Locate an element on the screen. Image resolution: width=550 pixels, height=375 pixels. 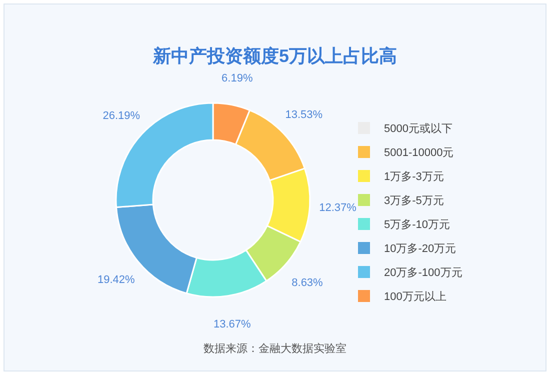
data-label: 6.19% is located at coordinates (237, 78).